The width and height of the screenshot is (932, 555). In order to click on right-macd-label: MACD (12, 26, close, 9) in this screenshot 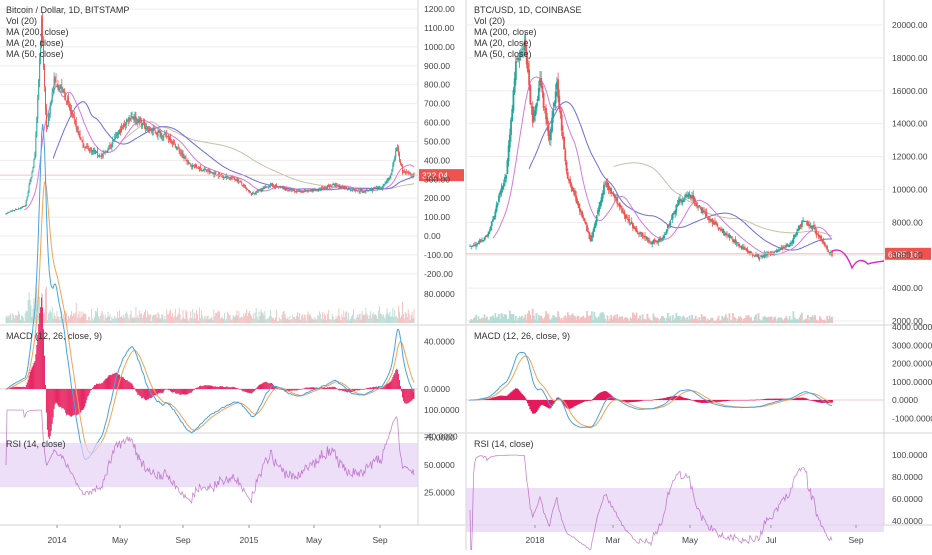, I will do `click(522, 336)`.